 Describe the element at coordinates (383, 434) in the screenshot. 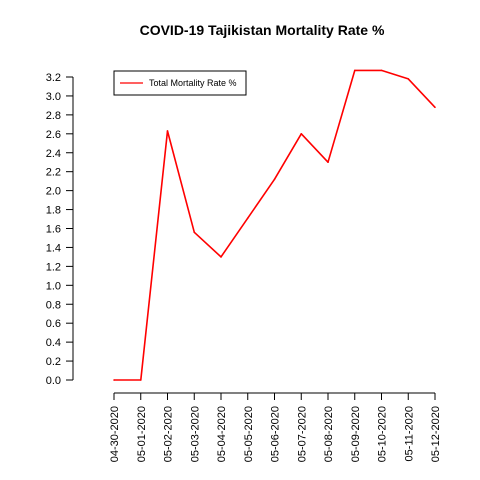

I see `x-tick-label: 05-10-2020` at that location.